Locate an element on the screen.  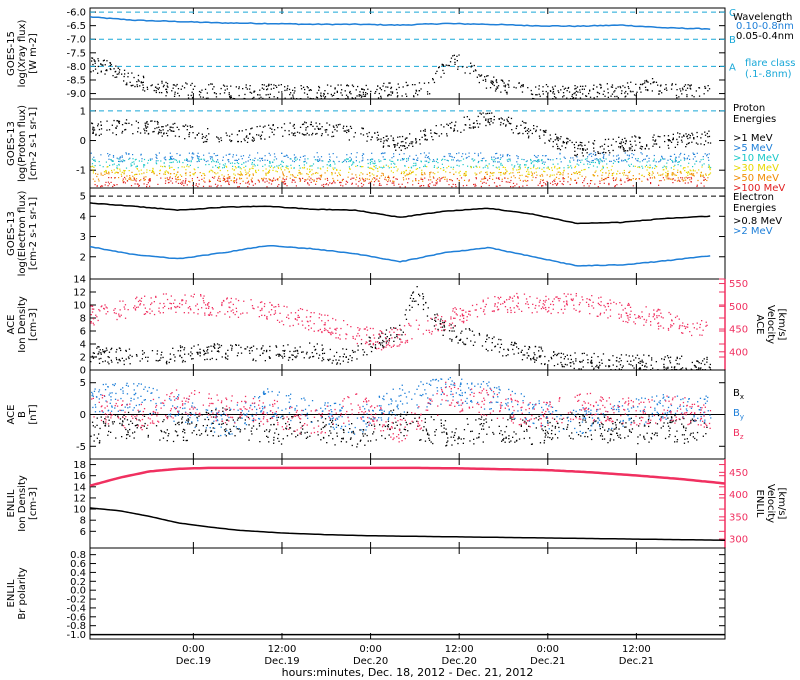
goes15-xray-ytick-label: -6.5 is located at coordinates (76, 26).